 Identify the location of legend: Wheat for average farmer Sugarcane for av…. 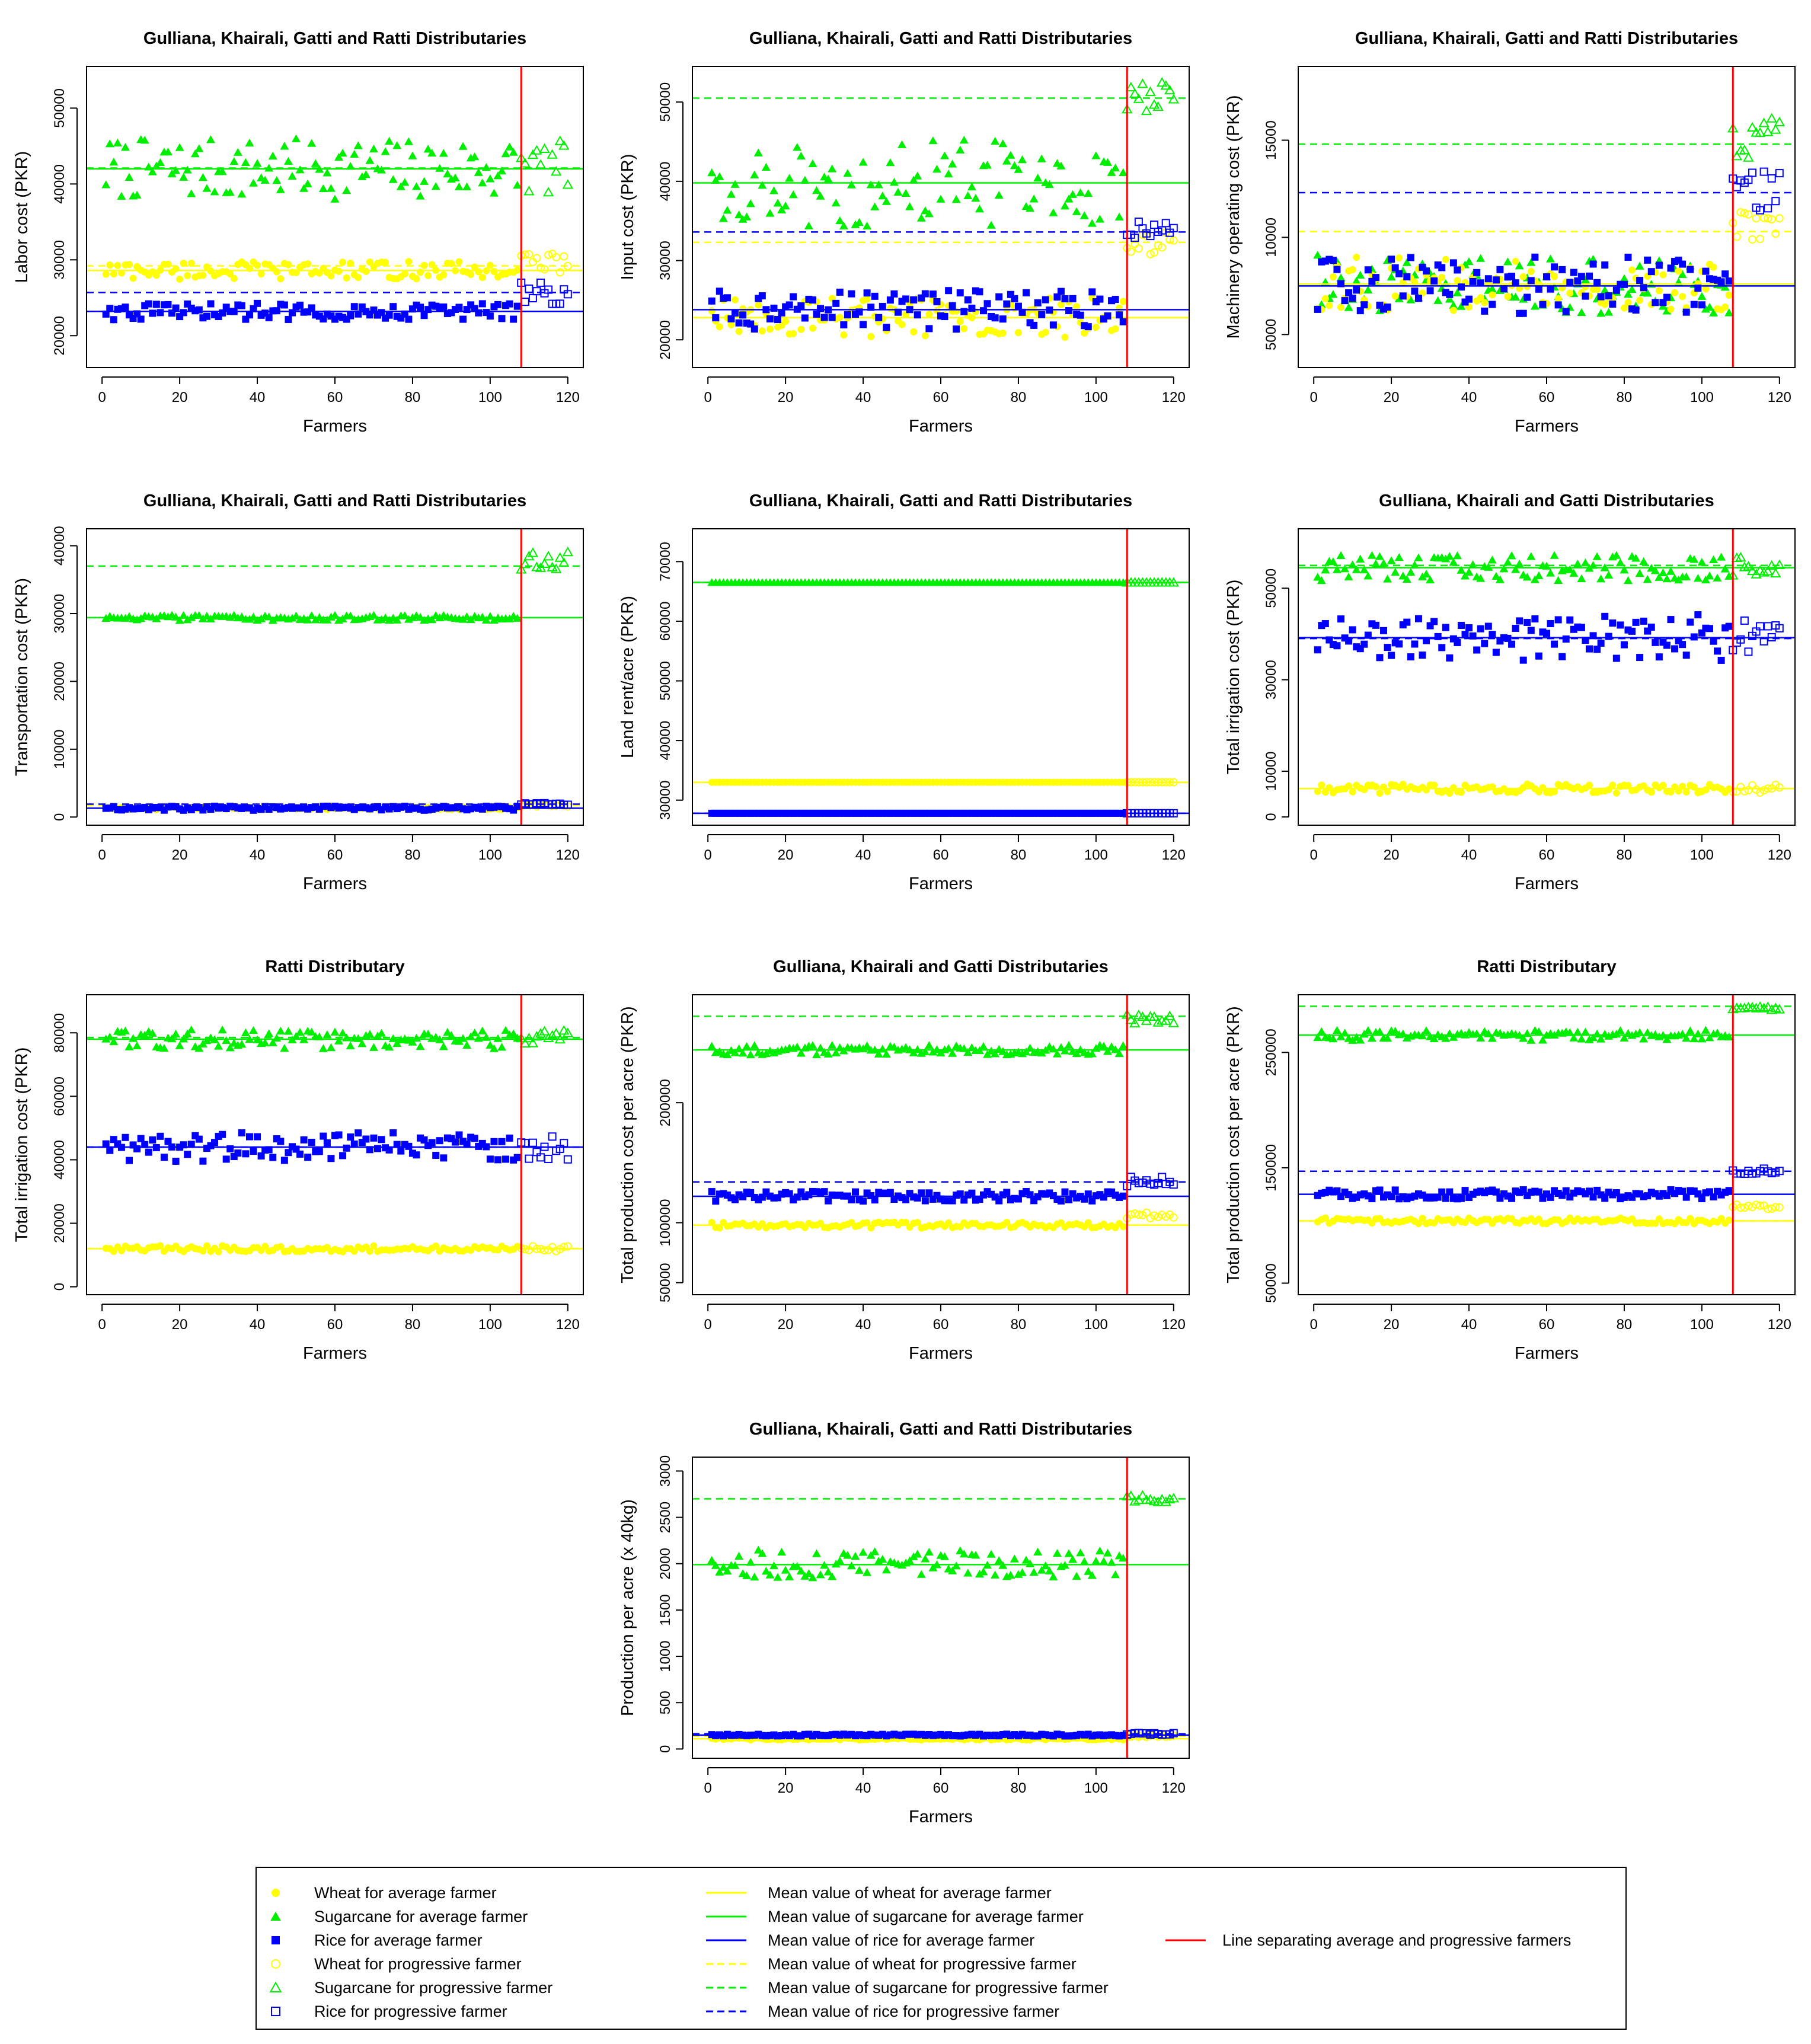
(941, 1948).